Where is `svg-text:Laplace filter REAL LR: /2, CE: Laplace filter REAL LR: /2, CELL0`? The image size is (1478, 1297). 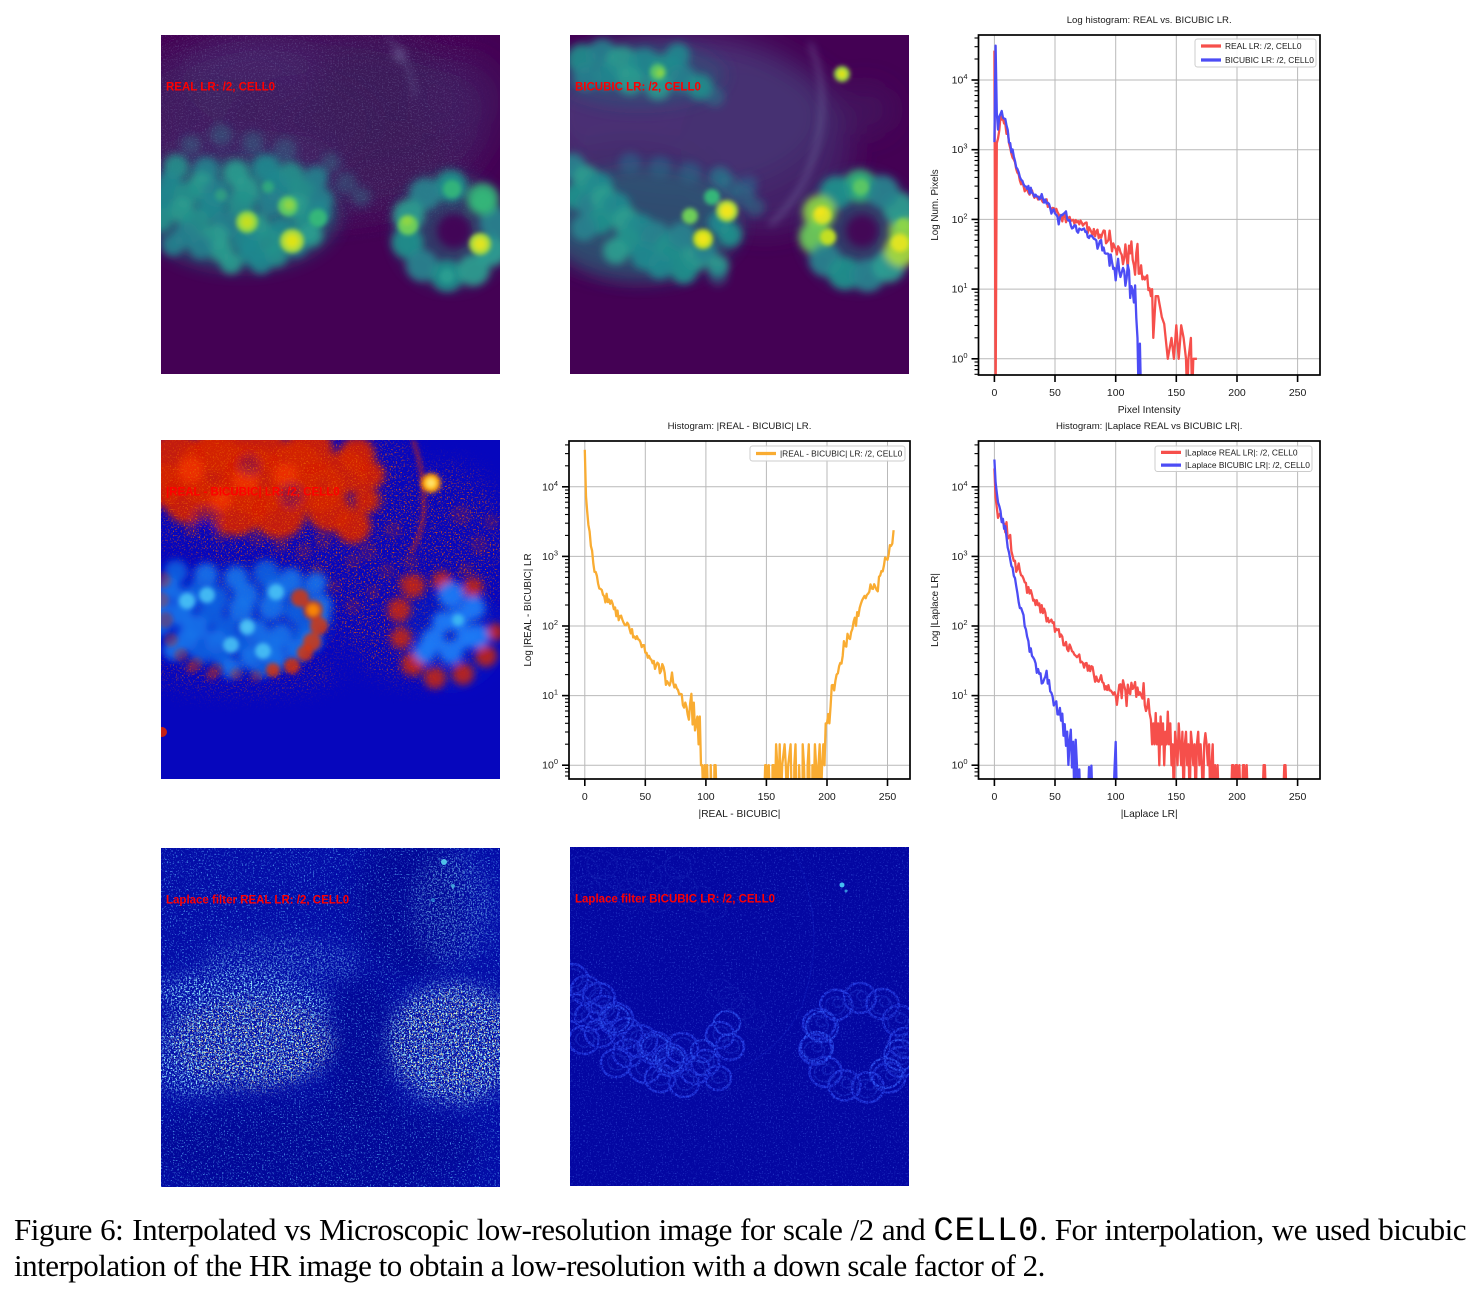 svg-text:Laplace filter REAL LR: /2, CE: Laplace filter REAL LR: /2, CELL0 is located at coordinates (257, 901).